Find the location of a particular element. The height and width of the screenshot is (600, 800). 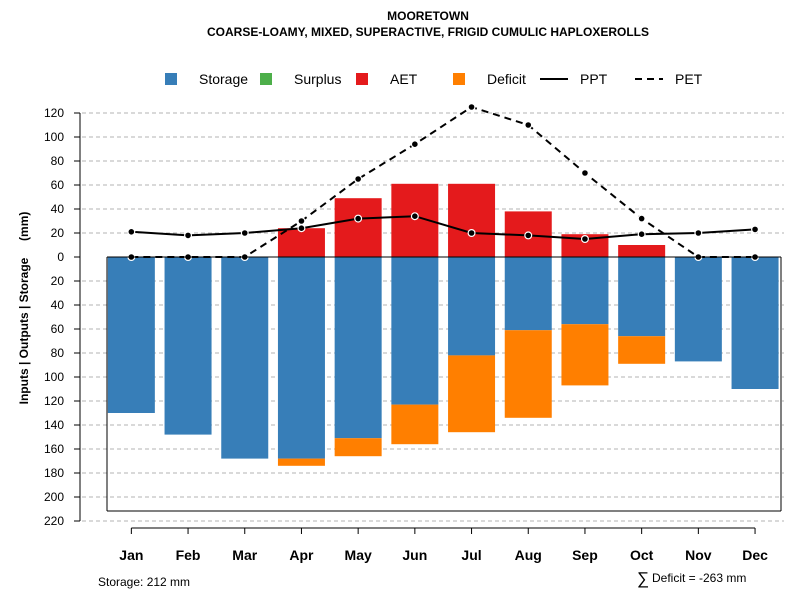

legend-swatch-storage is located at coordinates (171, 79).